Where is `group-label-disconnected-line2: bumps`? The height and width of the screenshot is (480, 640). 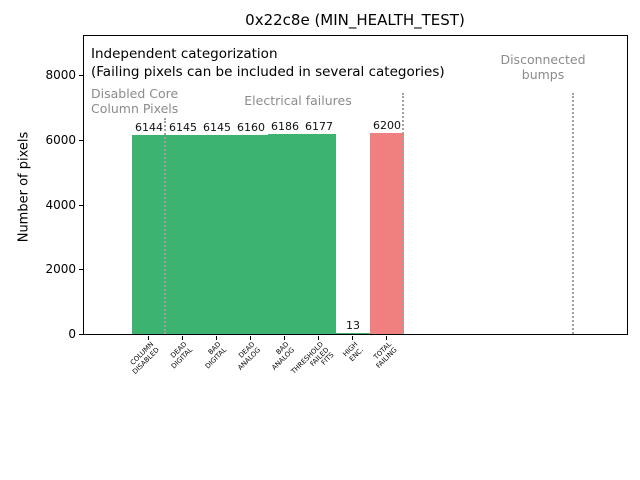 group-label-disconnected-line2: bumps is located at coordinates (543, 74).